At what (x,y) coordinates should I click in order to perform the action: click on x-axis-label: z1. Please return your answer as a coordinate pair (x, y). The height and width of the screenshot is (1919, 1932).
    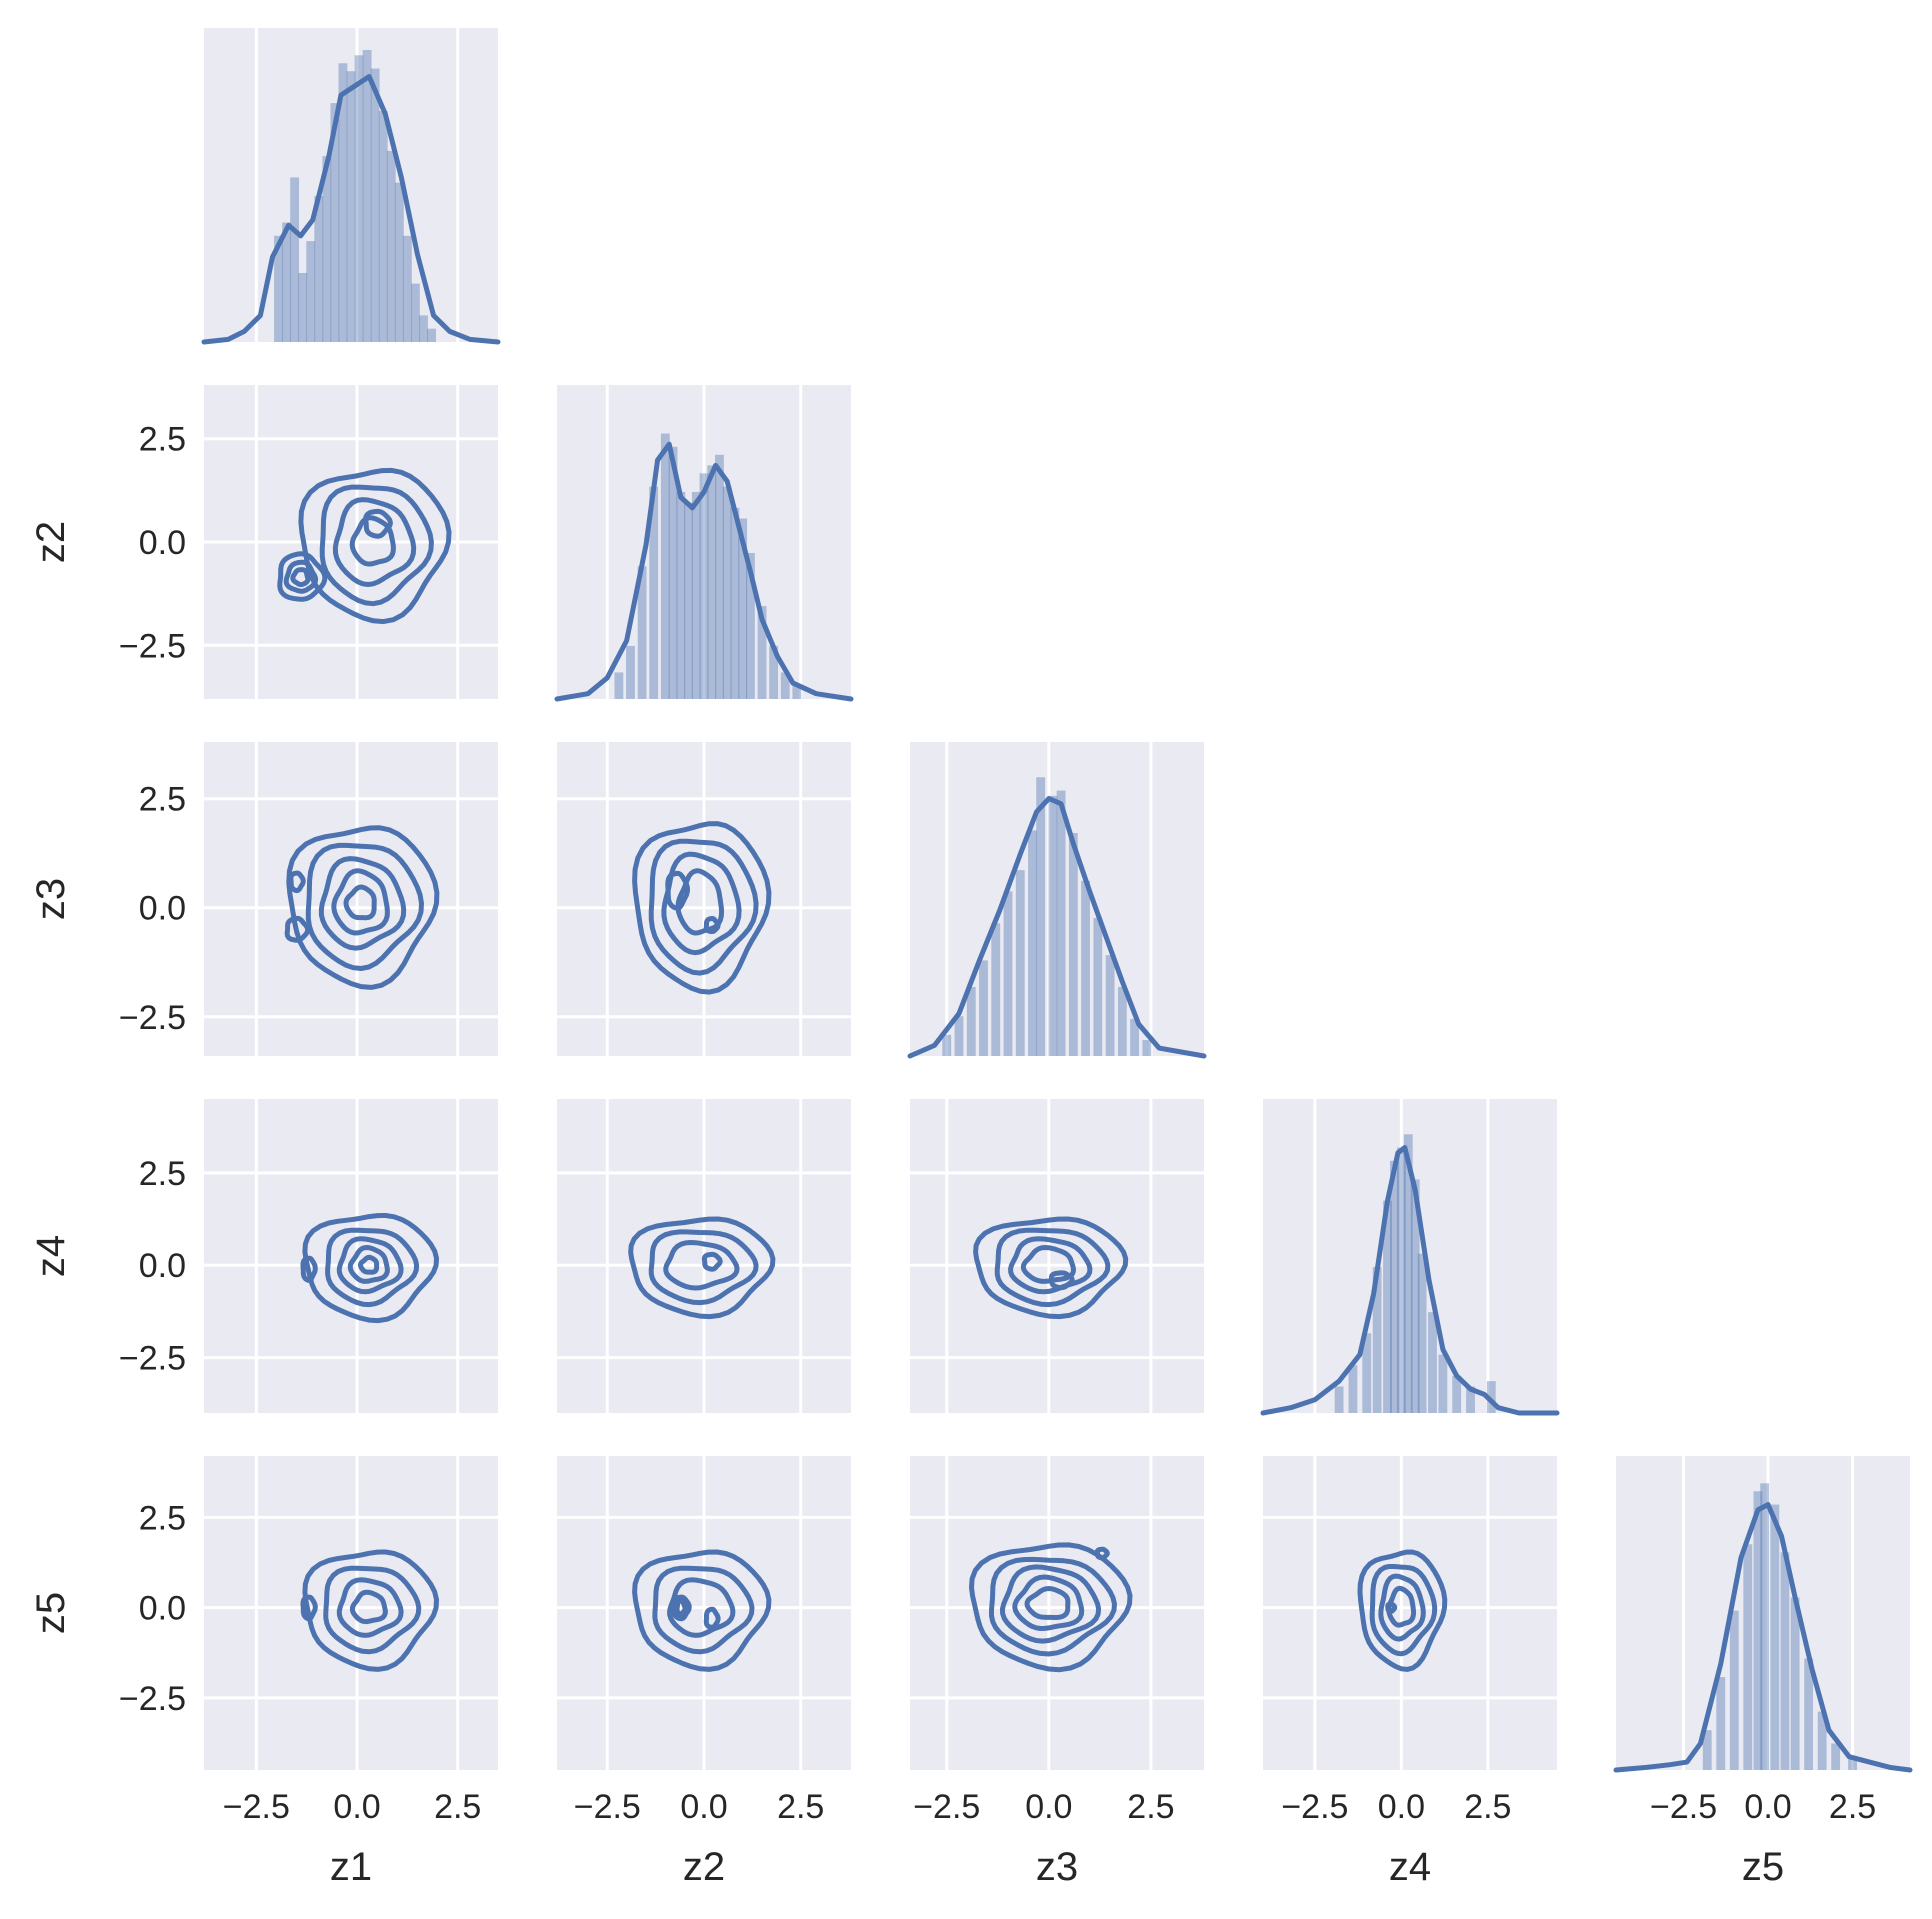
    Looking at the image, I should click on (351, 1867).